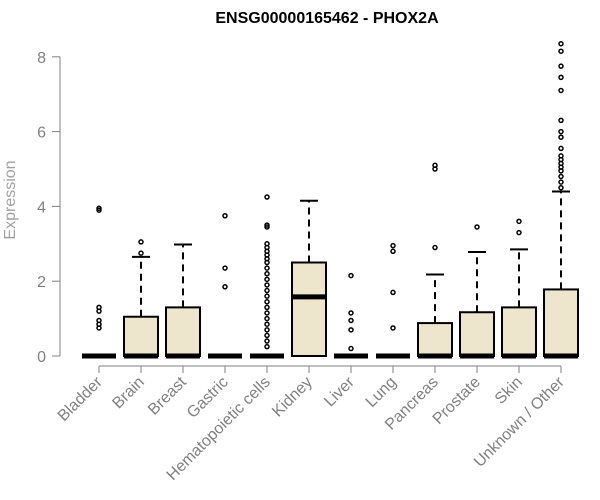 The width and height of the screenshot is (600, 500). What do you see at coordinates (292, 397) in the screenshot?
I see `x-tick-label: Kidney` at bounding box center [292, 397].